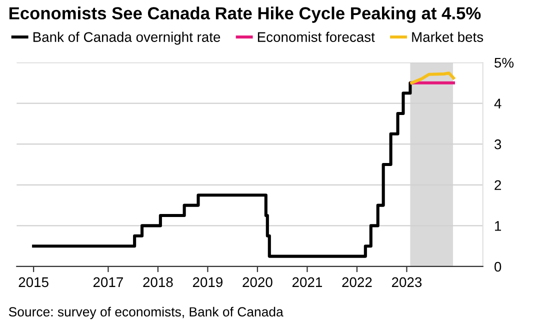 This screenshot has height=329, width=555. I want to click on x-tick-label: 2019, so click(207, 282).